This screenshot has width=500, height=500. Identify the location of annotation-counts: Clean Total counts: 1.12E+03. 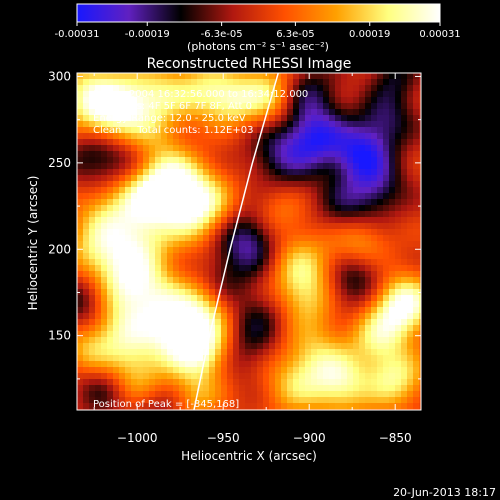
(173, 130).